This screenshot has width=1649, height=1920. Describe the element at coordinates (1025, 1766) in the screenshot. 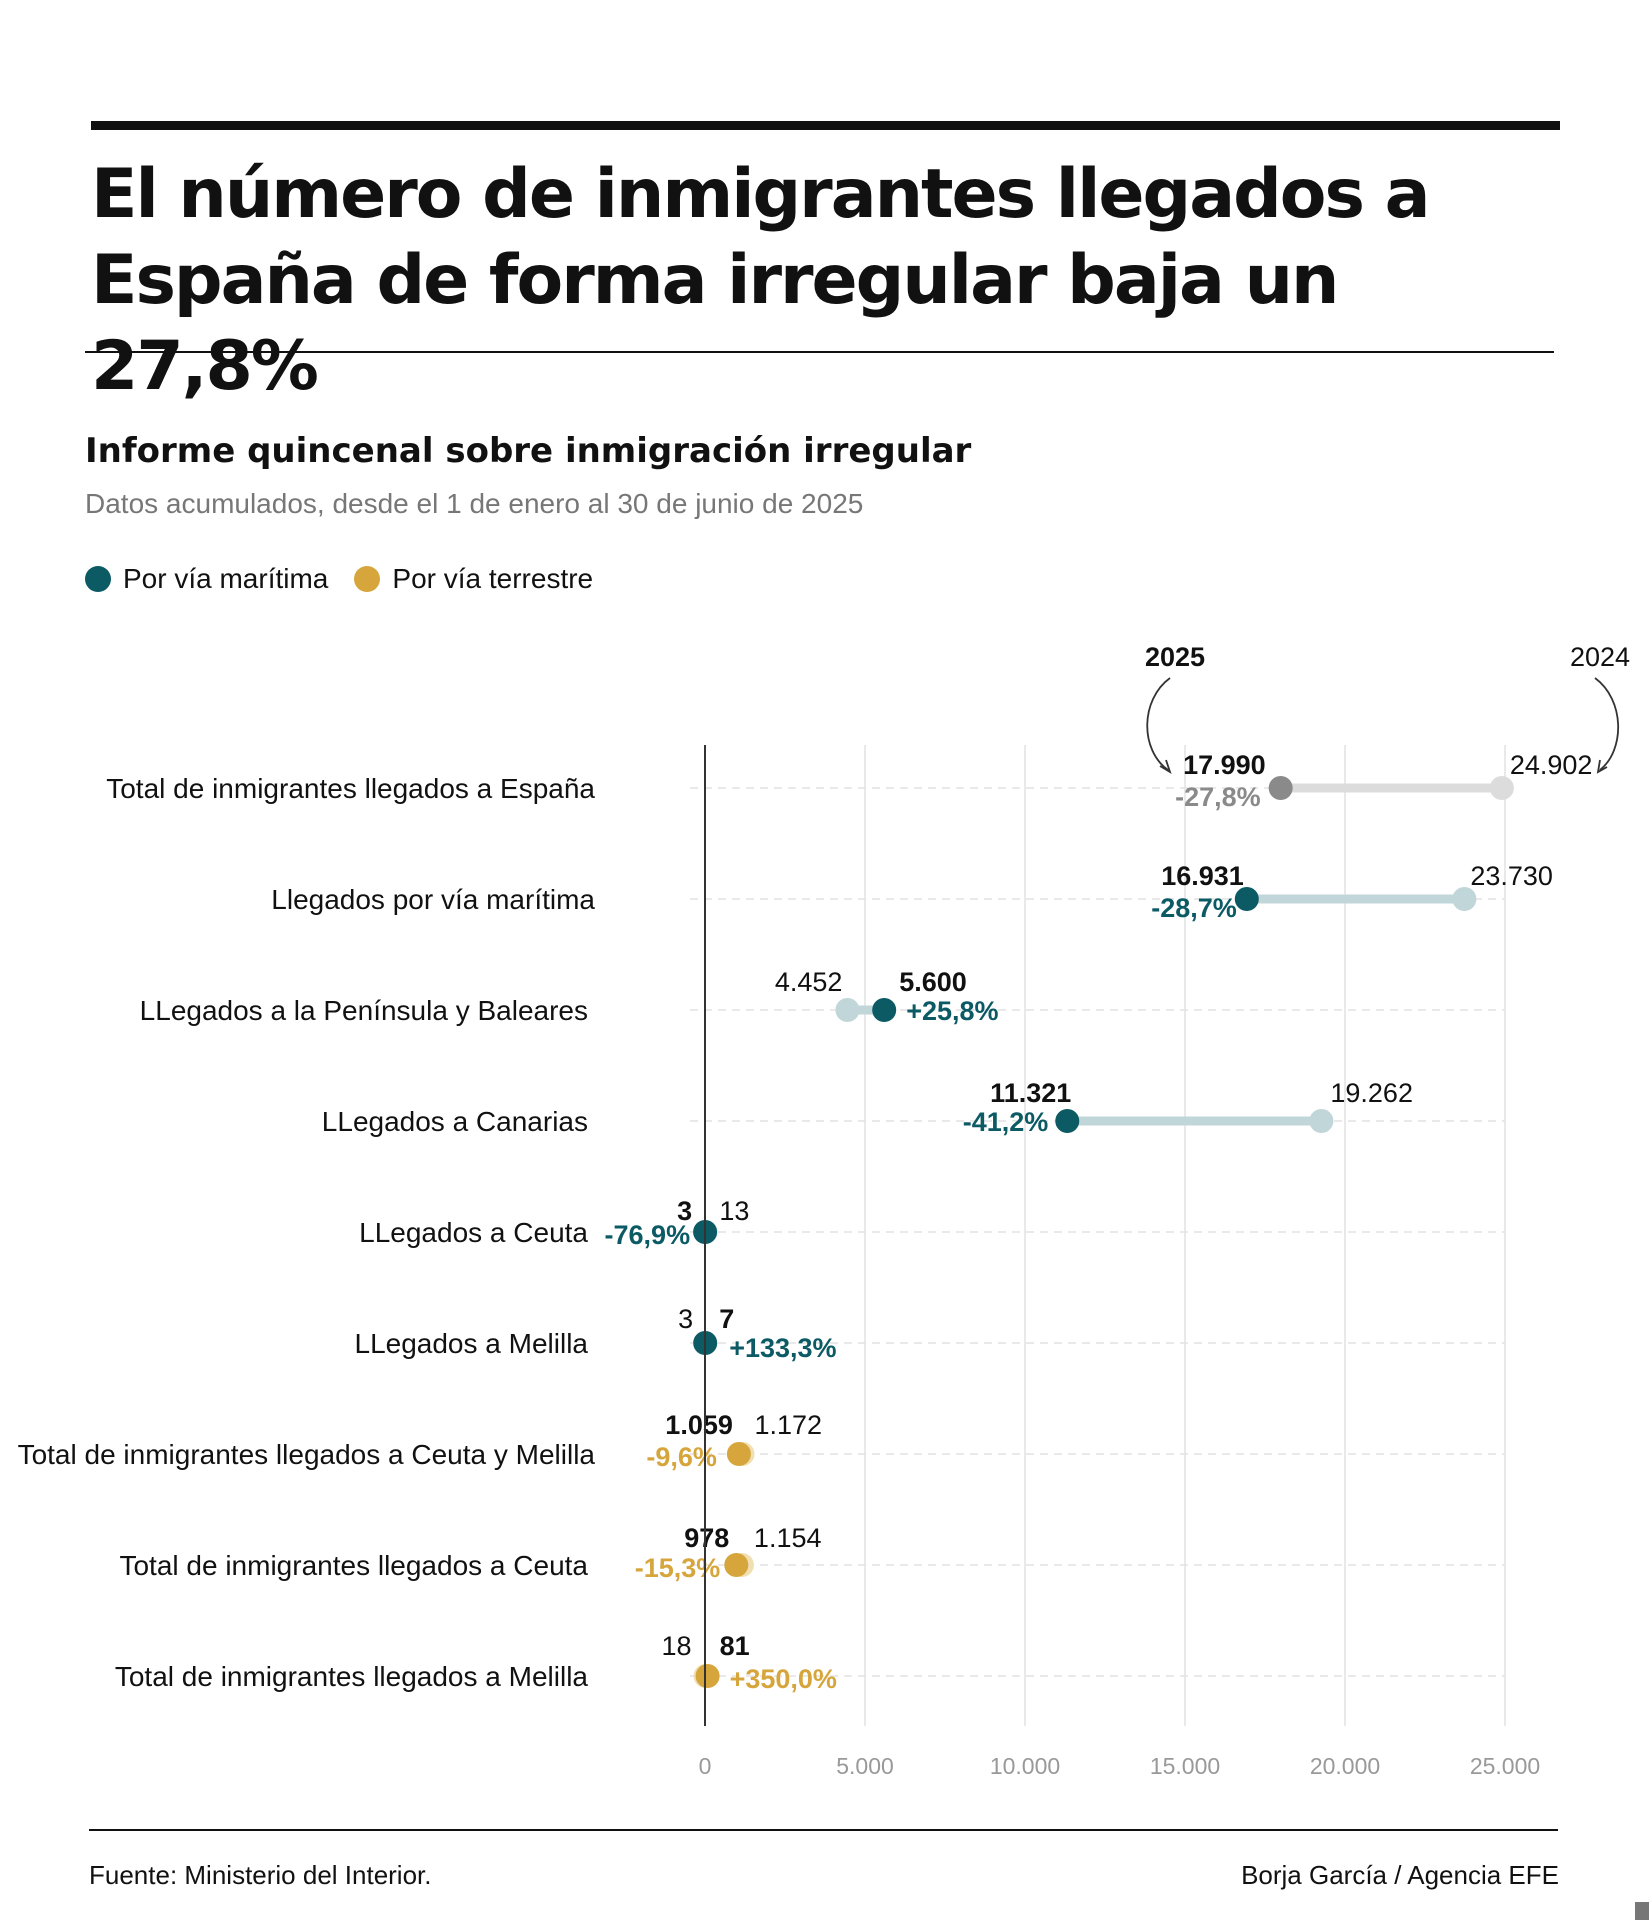

I see `x-tick-label: 10.000` at that location.